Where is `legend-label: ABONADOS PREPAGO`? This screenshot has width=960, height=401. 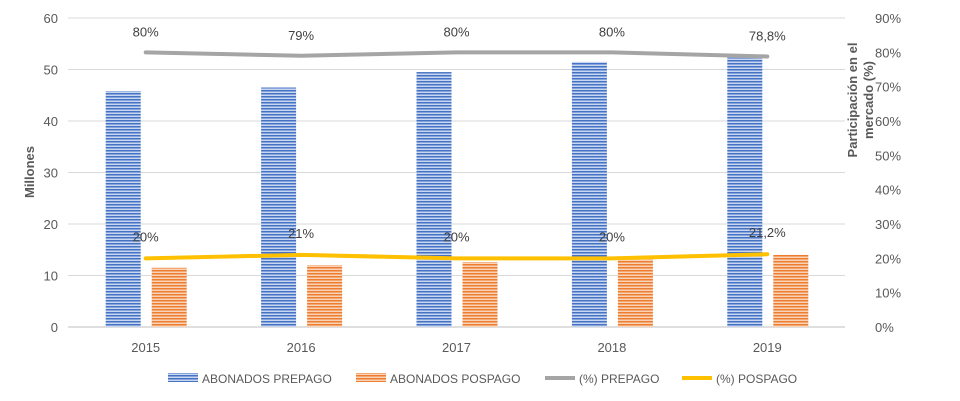
legend-label: ABONADOS PREPAGO is located at coordinates (267, 379).